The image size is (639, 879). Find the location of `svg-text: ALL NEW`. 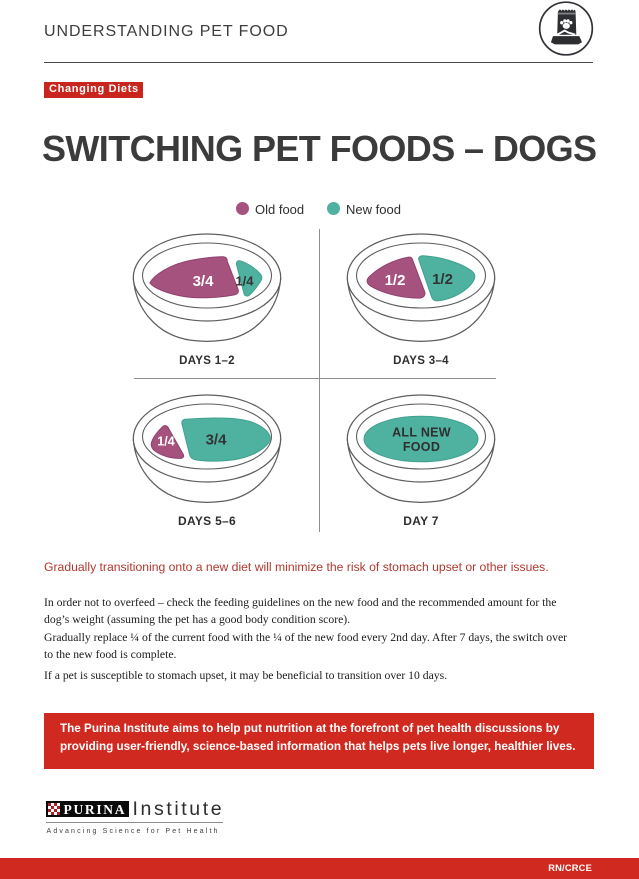

svg-text: ALL NEW is located at coordinates (421, 433).